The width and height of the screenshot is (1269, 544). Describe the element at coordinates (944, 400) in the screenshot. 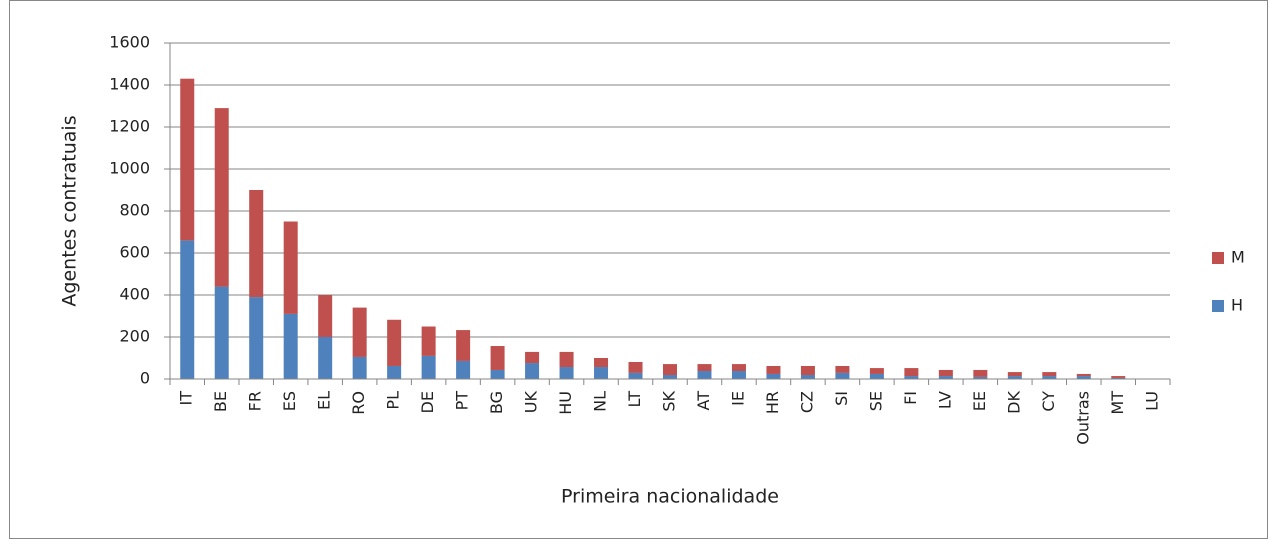

I see `x-tick-label: LV` at that location.